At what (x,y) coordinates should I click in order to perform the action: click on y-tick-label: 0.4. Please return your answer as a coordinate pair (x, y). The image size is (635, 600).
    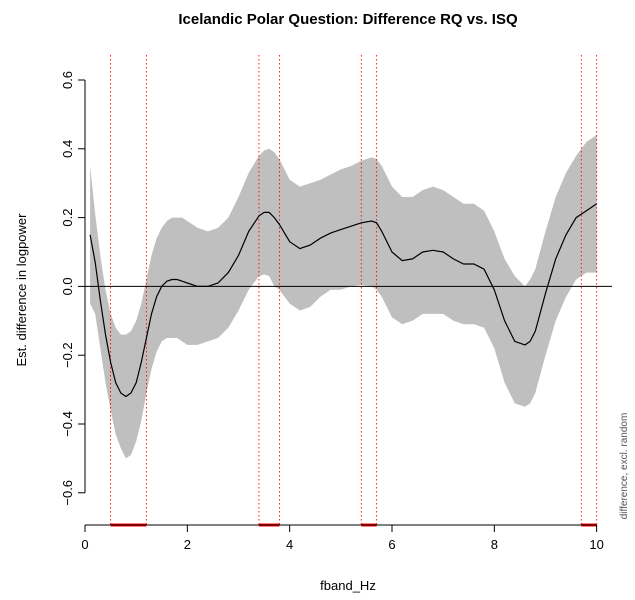
    Looking at the image, I should click on (67, 149).